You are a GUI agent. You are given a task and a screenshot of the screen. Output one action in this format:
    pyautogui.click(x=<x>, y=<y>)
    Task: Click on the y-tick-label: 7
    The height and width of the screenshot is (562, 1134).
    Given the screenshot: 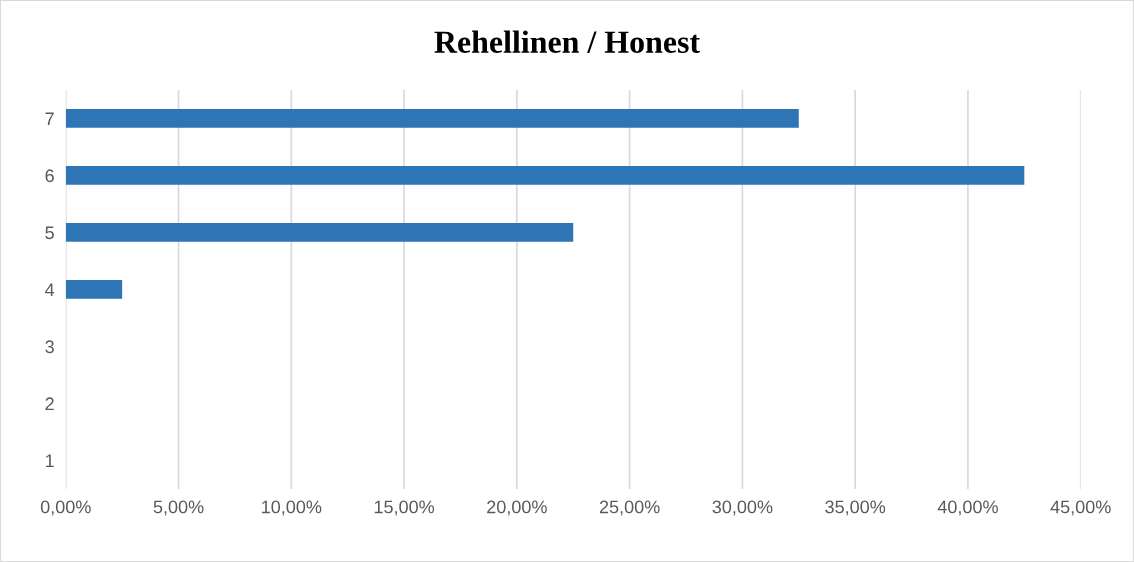 What is the action you would take?
    pyautogui.click(x=49, y=118)
    